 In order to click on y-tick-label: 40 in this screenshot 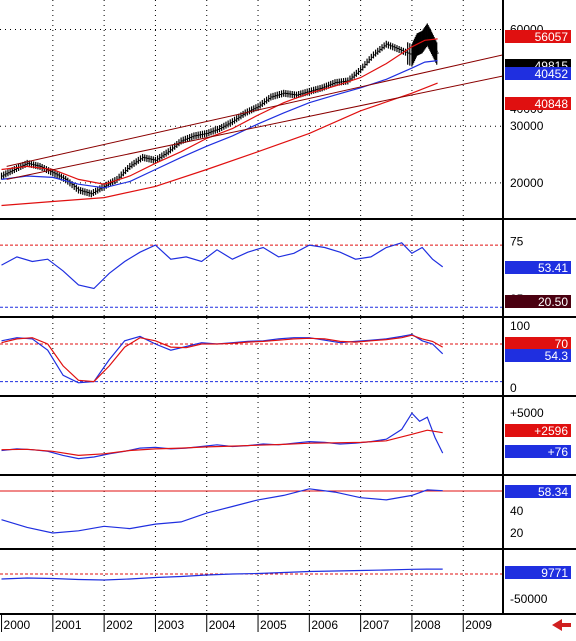, I will do `click(517, 511)`.